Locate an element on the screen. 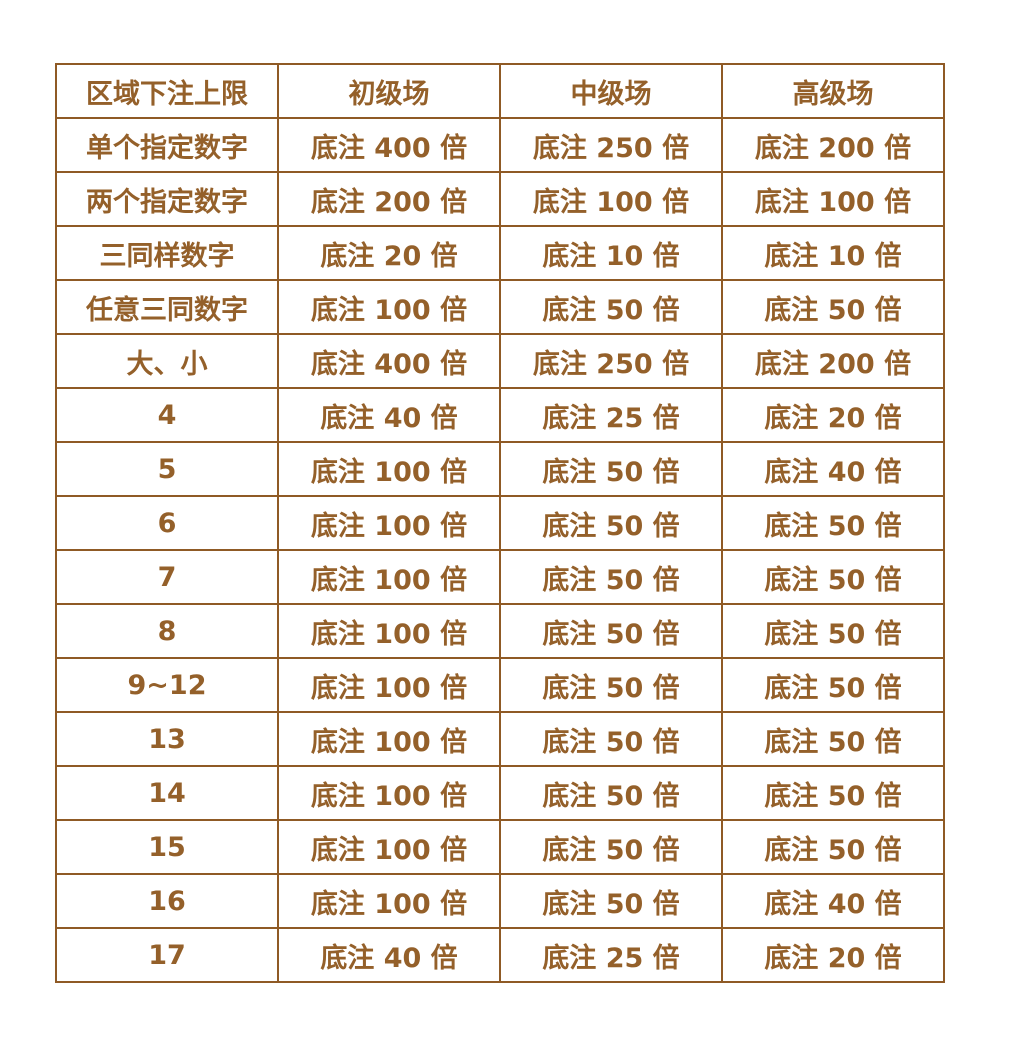  table-row: 4 底注 40 倍底注 25 倍底注 20 倍 is located at coordinates (500, 415).